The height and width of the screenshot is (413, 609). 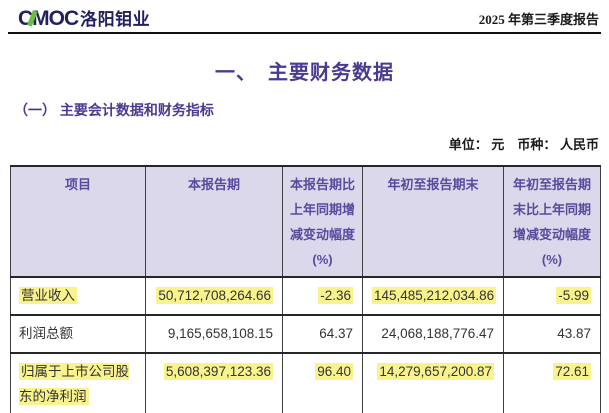 What do you see at coordinates (78, 334) in the screenshot?
I see `table-cell: 利润总额` at bounding box center [78, 334].